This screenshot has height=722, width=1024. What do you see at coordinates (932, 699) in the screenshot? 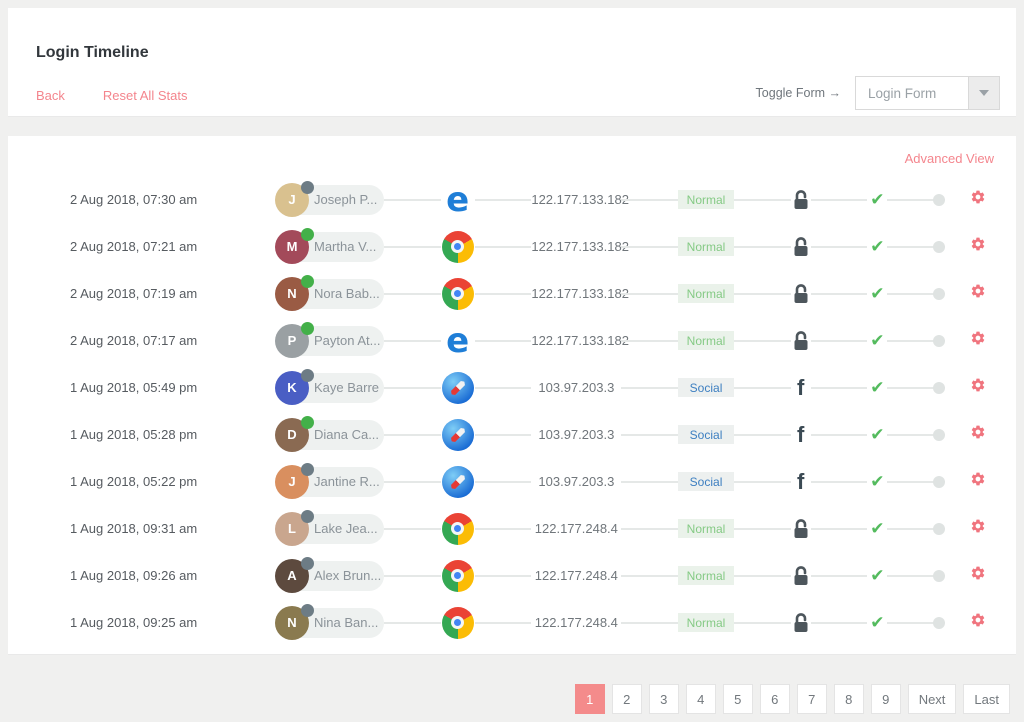
I see `next-page-button: Next` at bounding box center [932, 699].